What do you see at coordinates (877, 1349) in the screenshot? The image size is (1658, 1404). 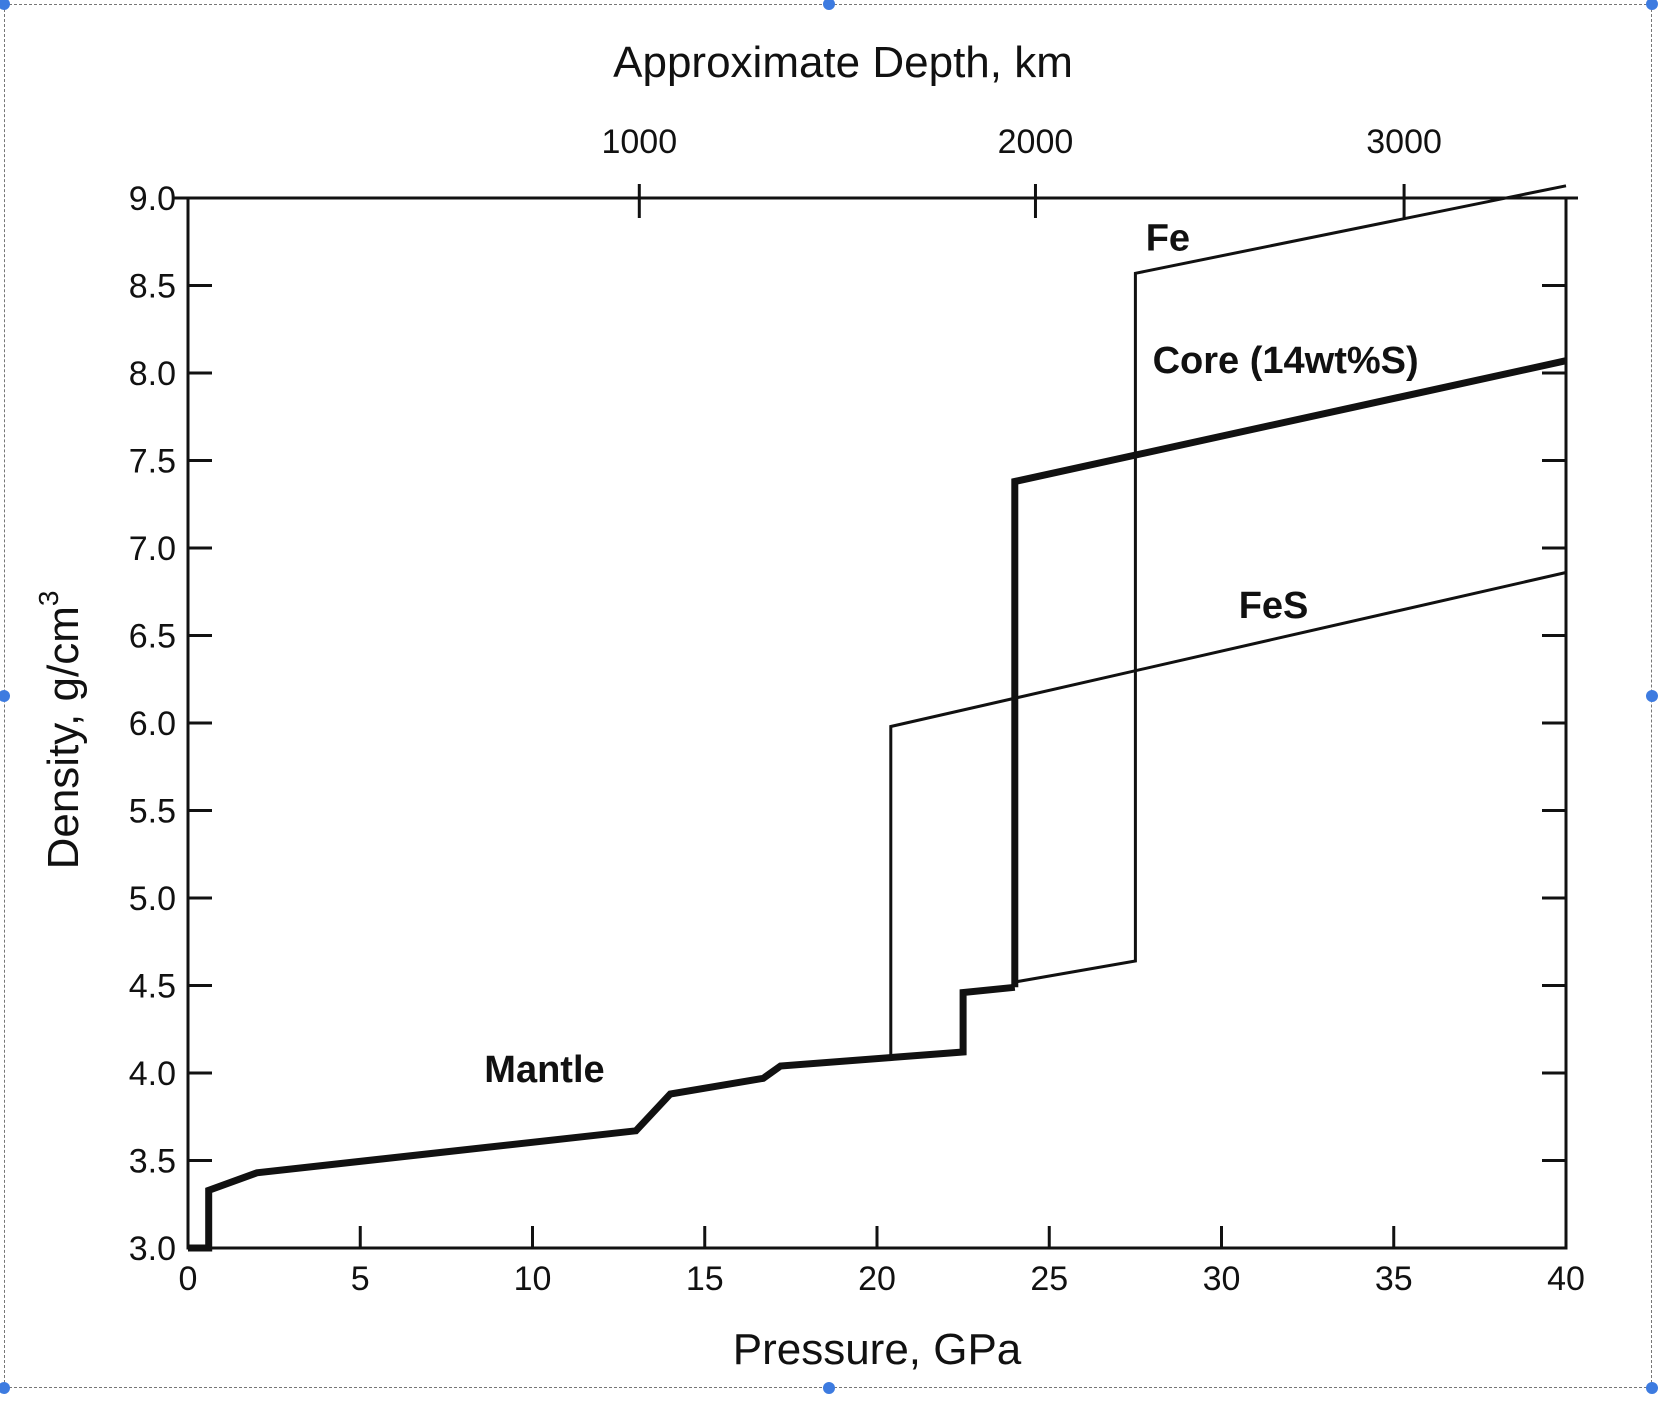 I see `x-axis-title: Pressure, GPa` at bounding box center [877, 1349].